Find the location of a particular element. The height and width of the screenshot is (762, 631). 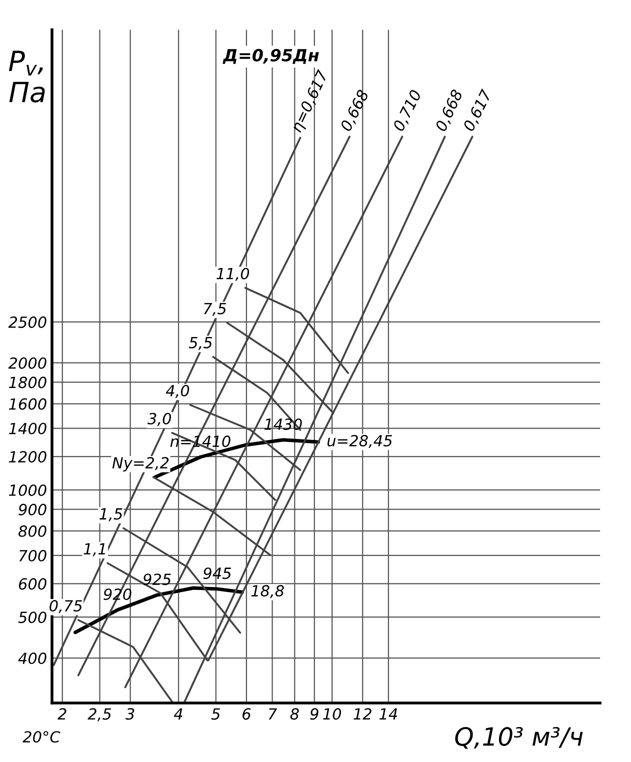

x-tick-label: 9 is located at coordinates (314, 714).